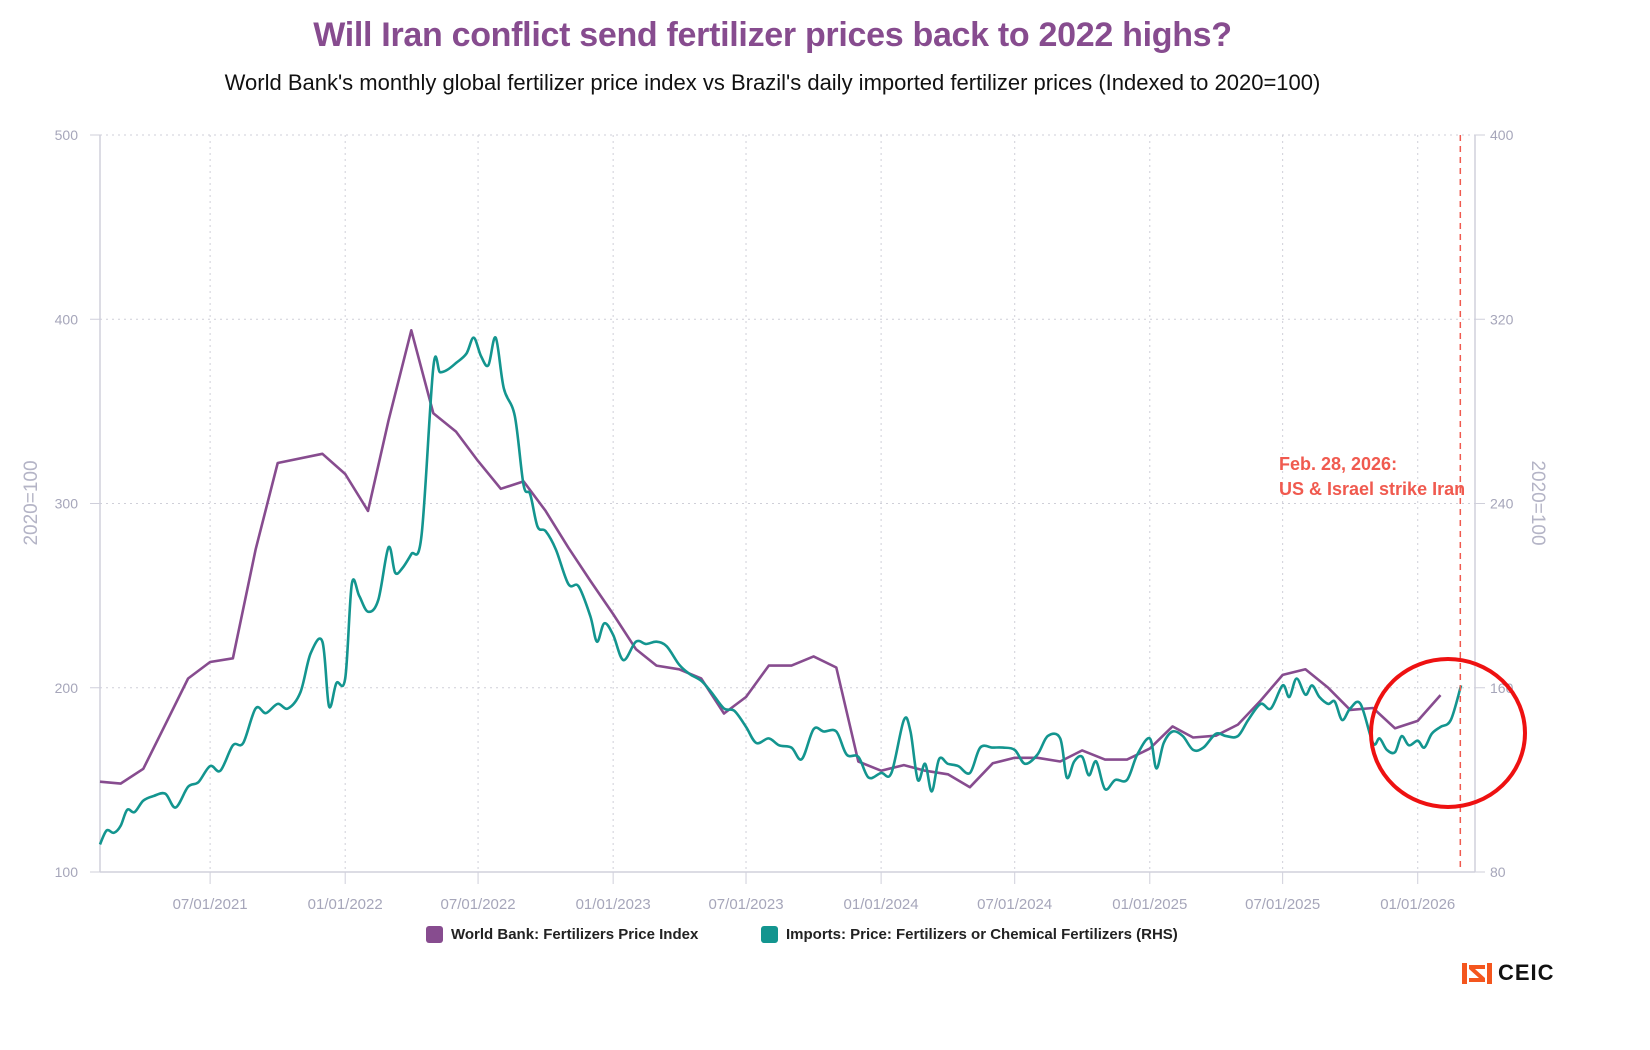  Describe the element at coordinates (478, 904) in the screenshot. I see `x-tick-label: 07/01/2022` at that location.